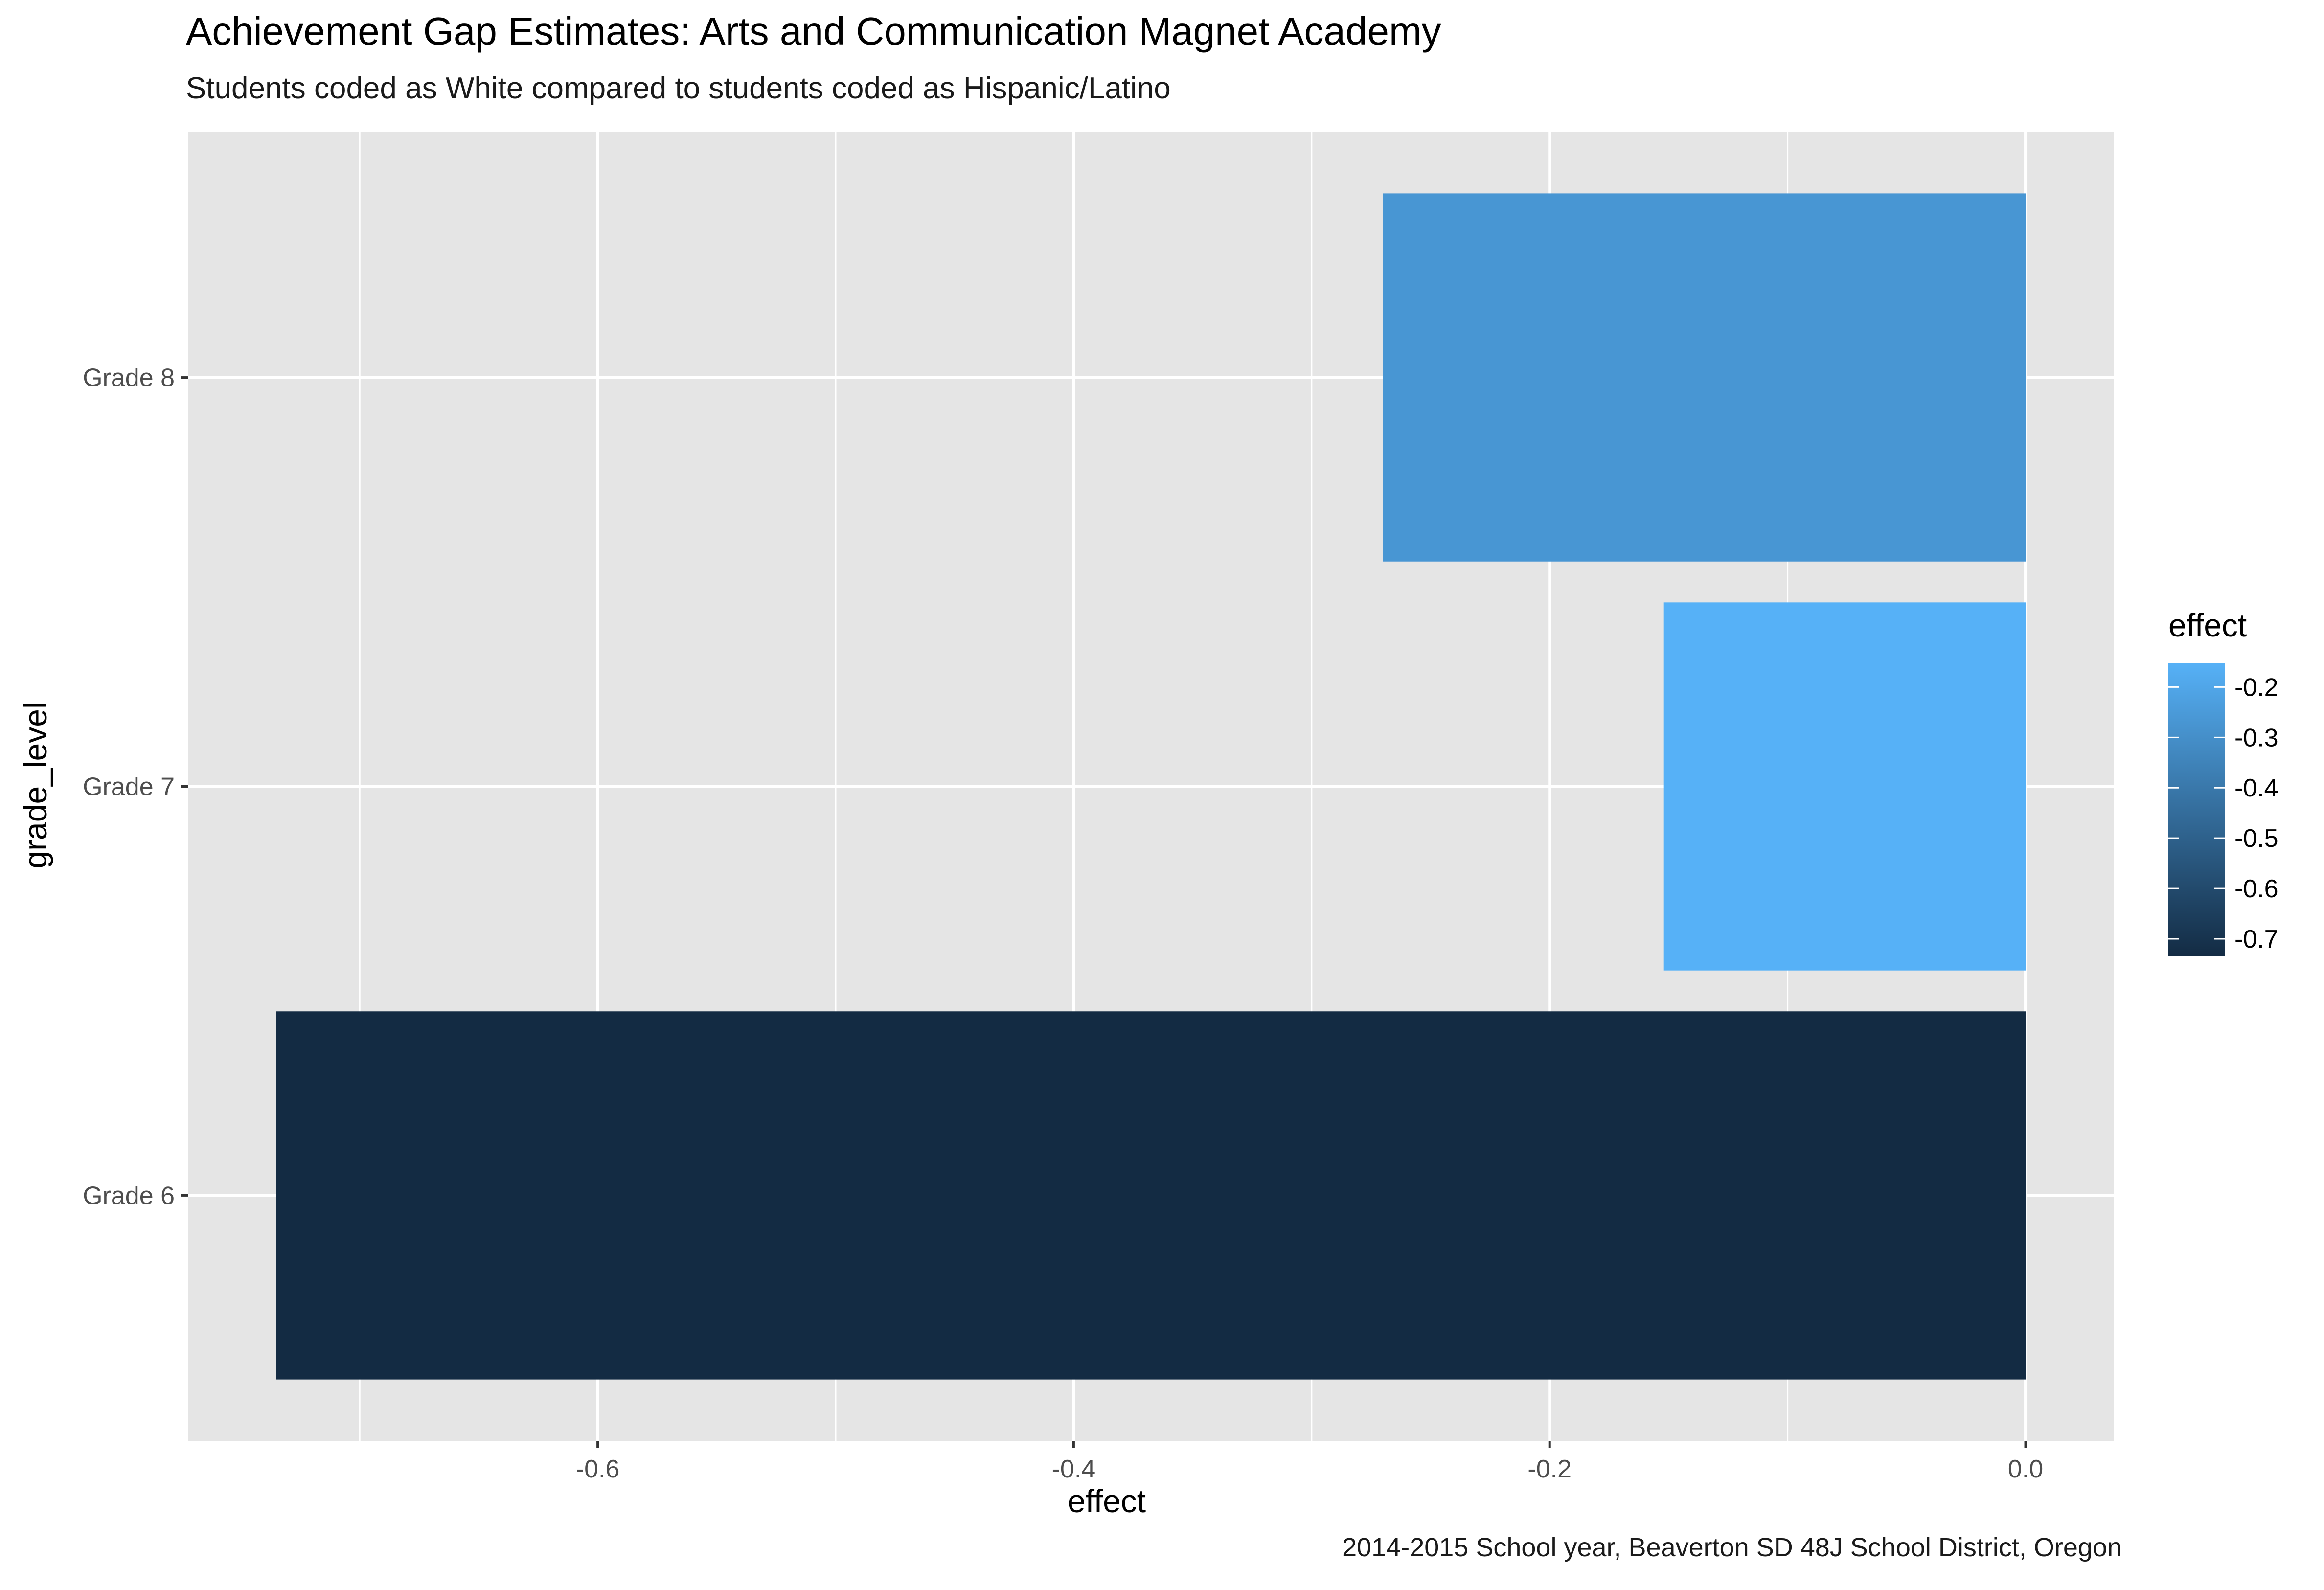 The width and height of the screenshot is (2324, 1590). I want to click on legend-title: effect, so click(2207, 625).